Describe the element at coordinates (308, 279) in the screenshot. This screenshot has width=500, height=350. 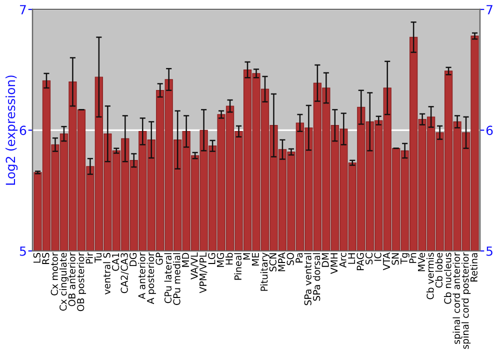
I see `x-tick-label: SPa ventral` at that location.